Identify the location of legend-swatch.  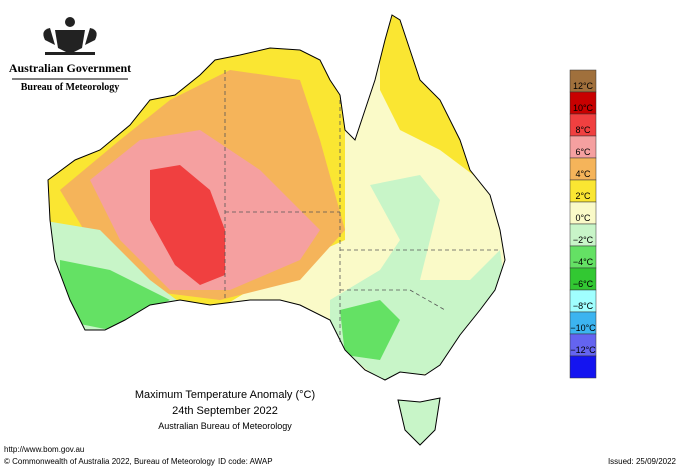
(583, 367).